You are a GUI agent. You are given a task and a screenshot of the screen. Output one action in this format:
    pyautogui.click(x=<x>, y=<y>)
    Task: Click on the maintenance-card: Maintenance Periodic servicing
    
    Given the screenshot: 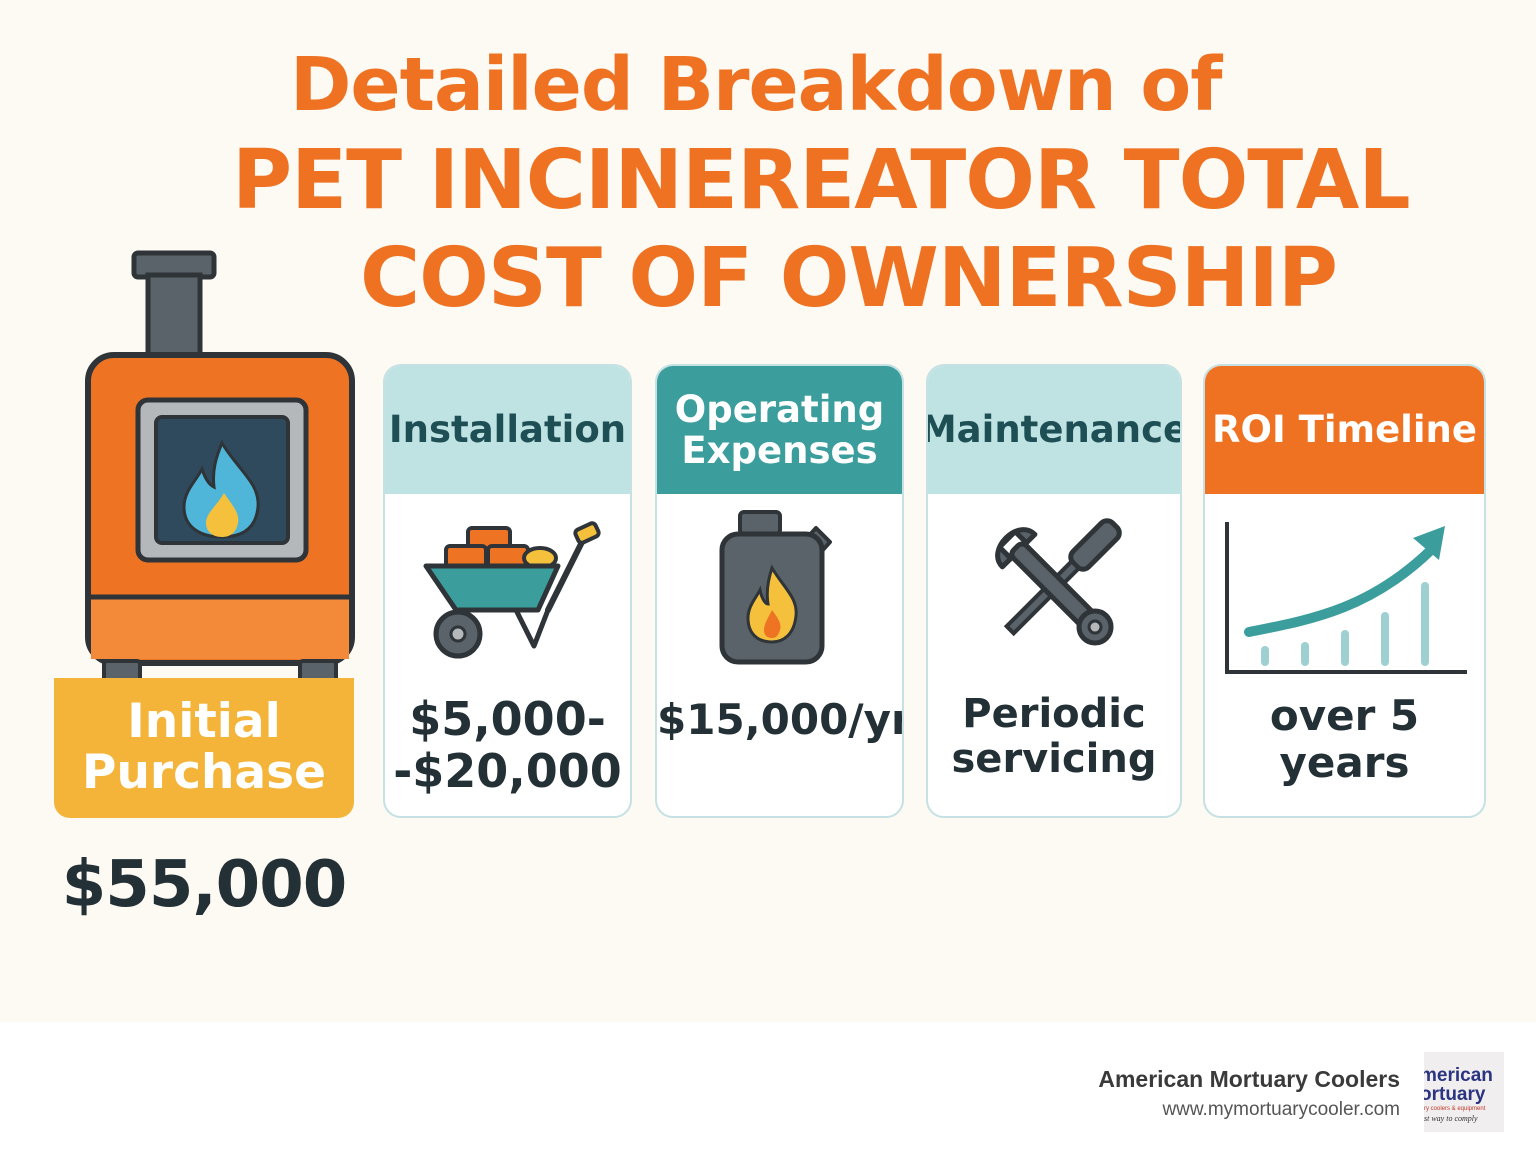 What is the action you would take?
    pyautogui.click(x=1054, y=591)
    